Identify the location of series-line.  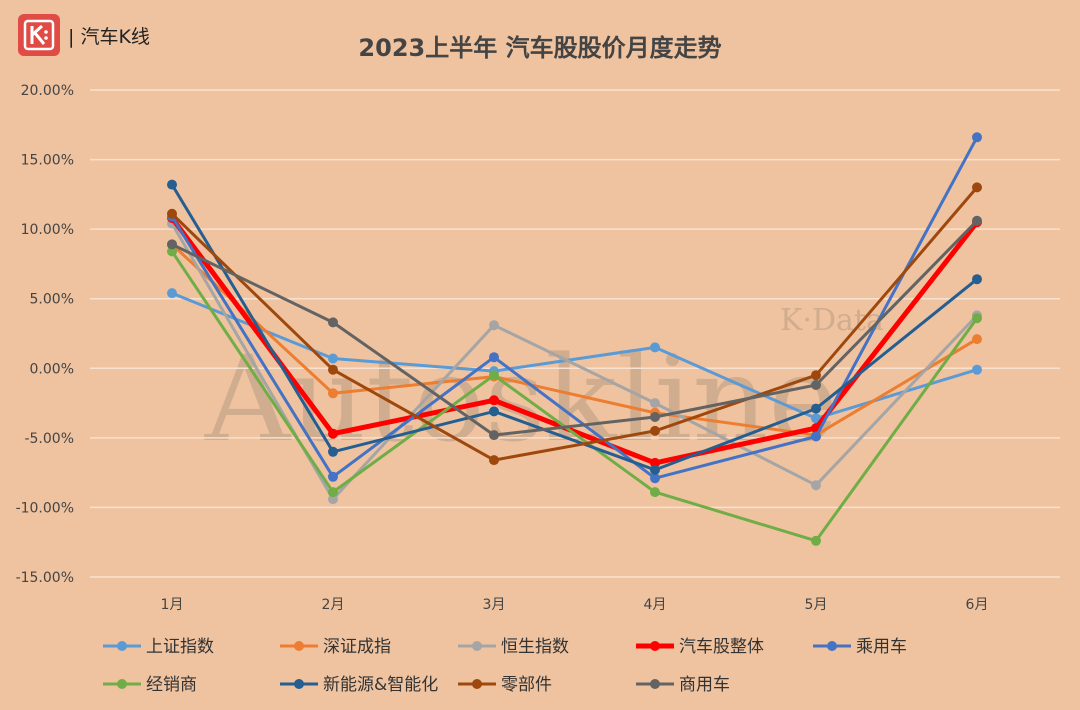
(574, 355).